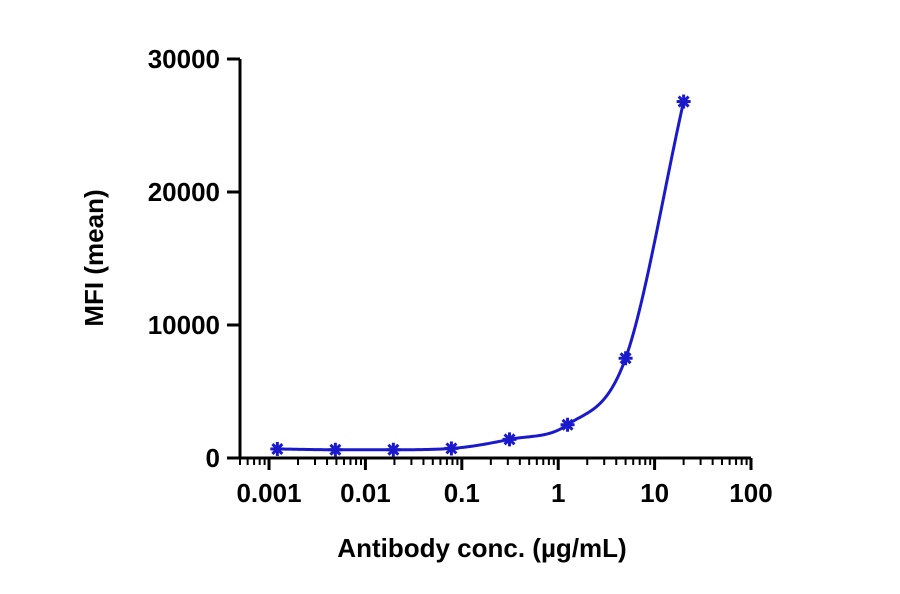 This screenshot has width=900, height=594. I want to click on x-tick-label: 100, so click(750, 493).